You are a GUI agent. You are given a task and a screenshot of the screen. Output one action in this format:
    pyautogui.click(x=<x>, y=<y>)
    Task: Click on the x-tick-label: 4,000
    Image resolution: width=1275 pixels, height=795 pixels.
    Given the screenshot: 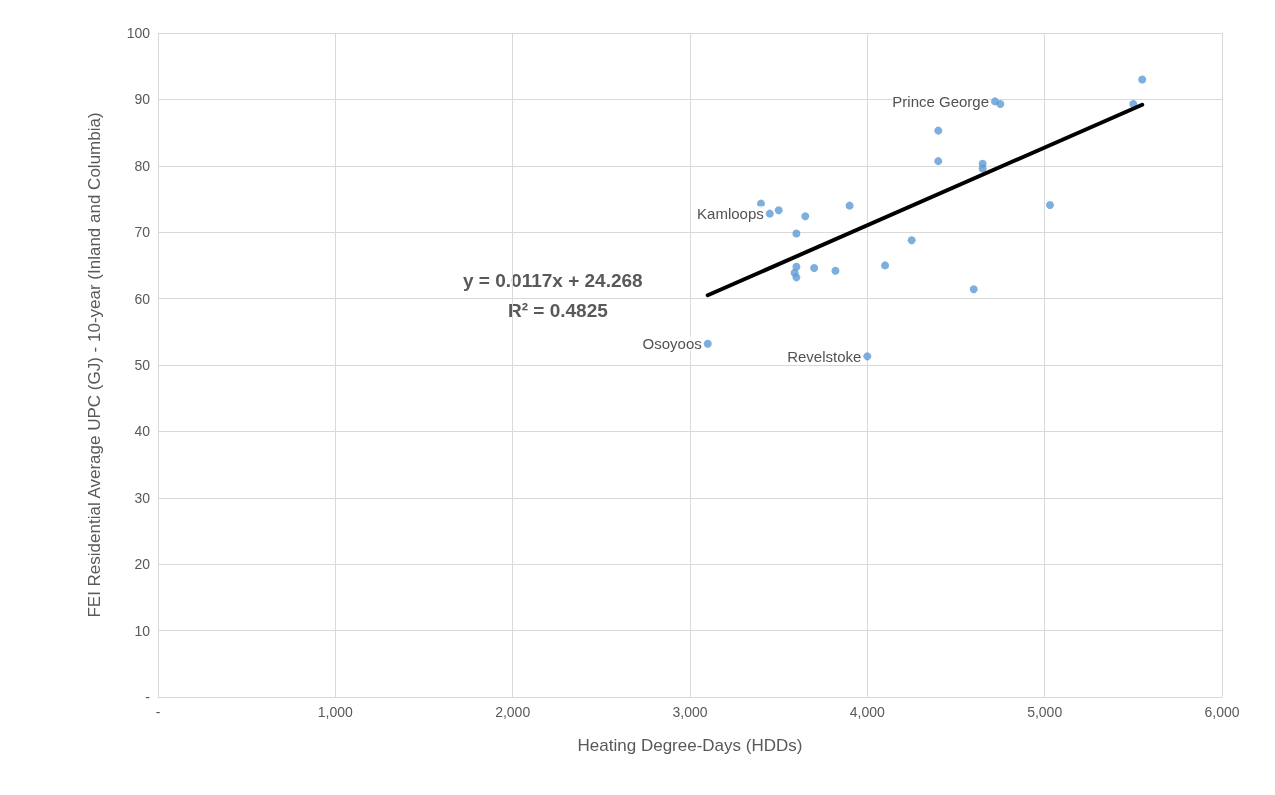 What is the action you would take?
    pyautogui.click(x=867, y=712)
    